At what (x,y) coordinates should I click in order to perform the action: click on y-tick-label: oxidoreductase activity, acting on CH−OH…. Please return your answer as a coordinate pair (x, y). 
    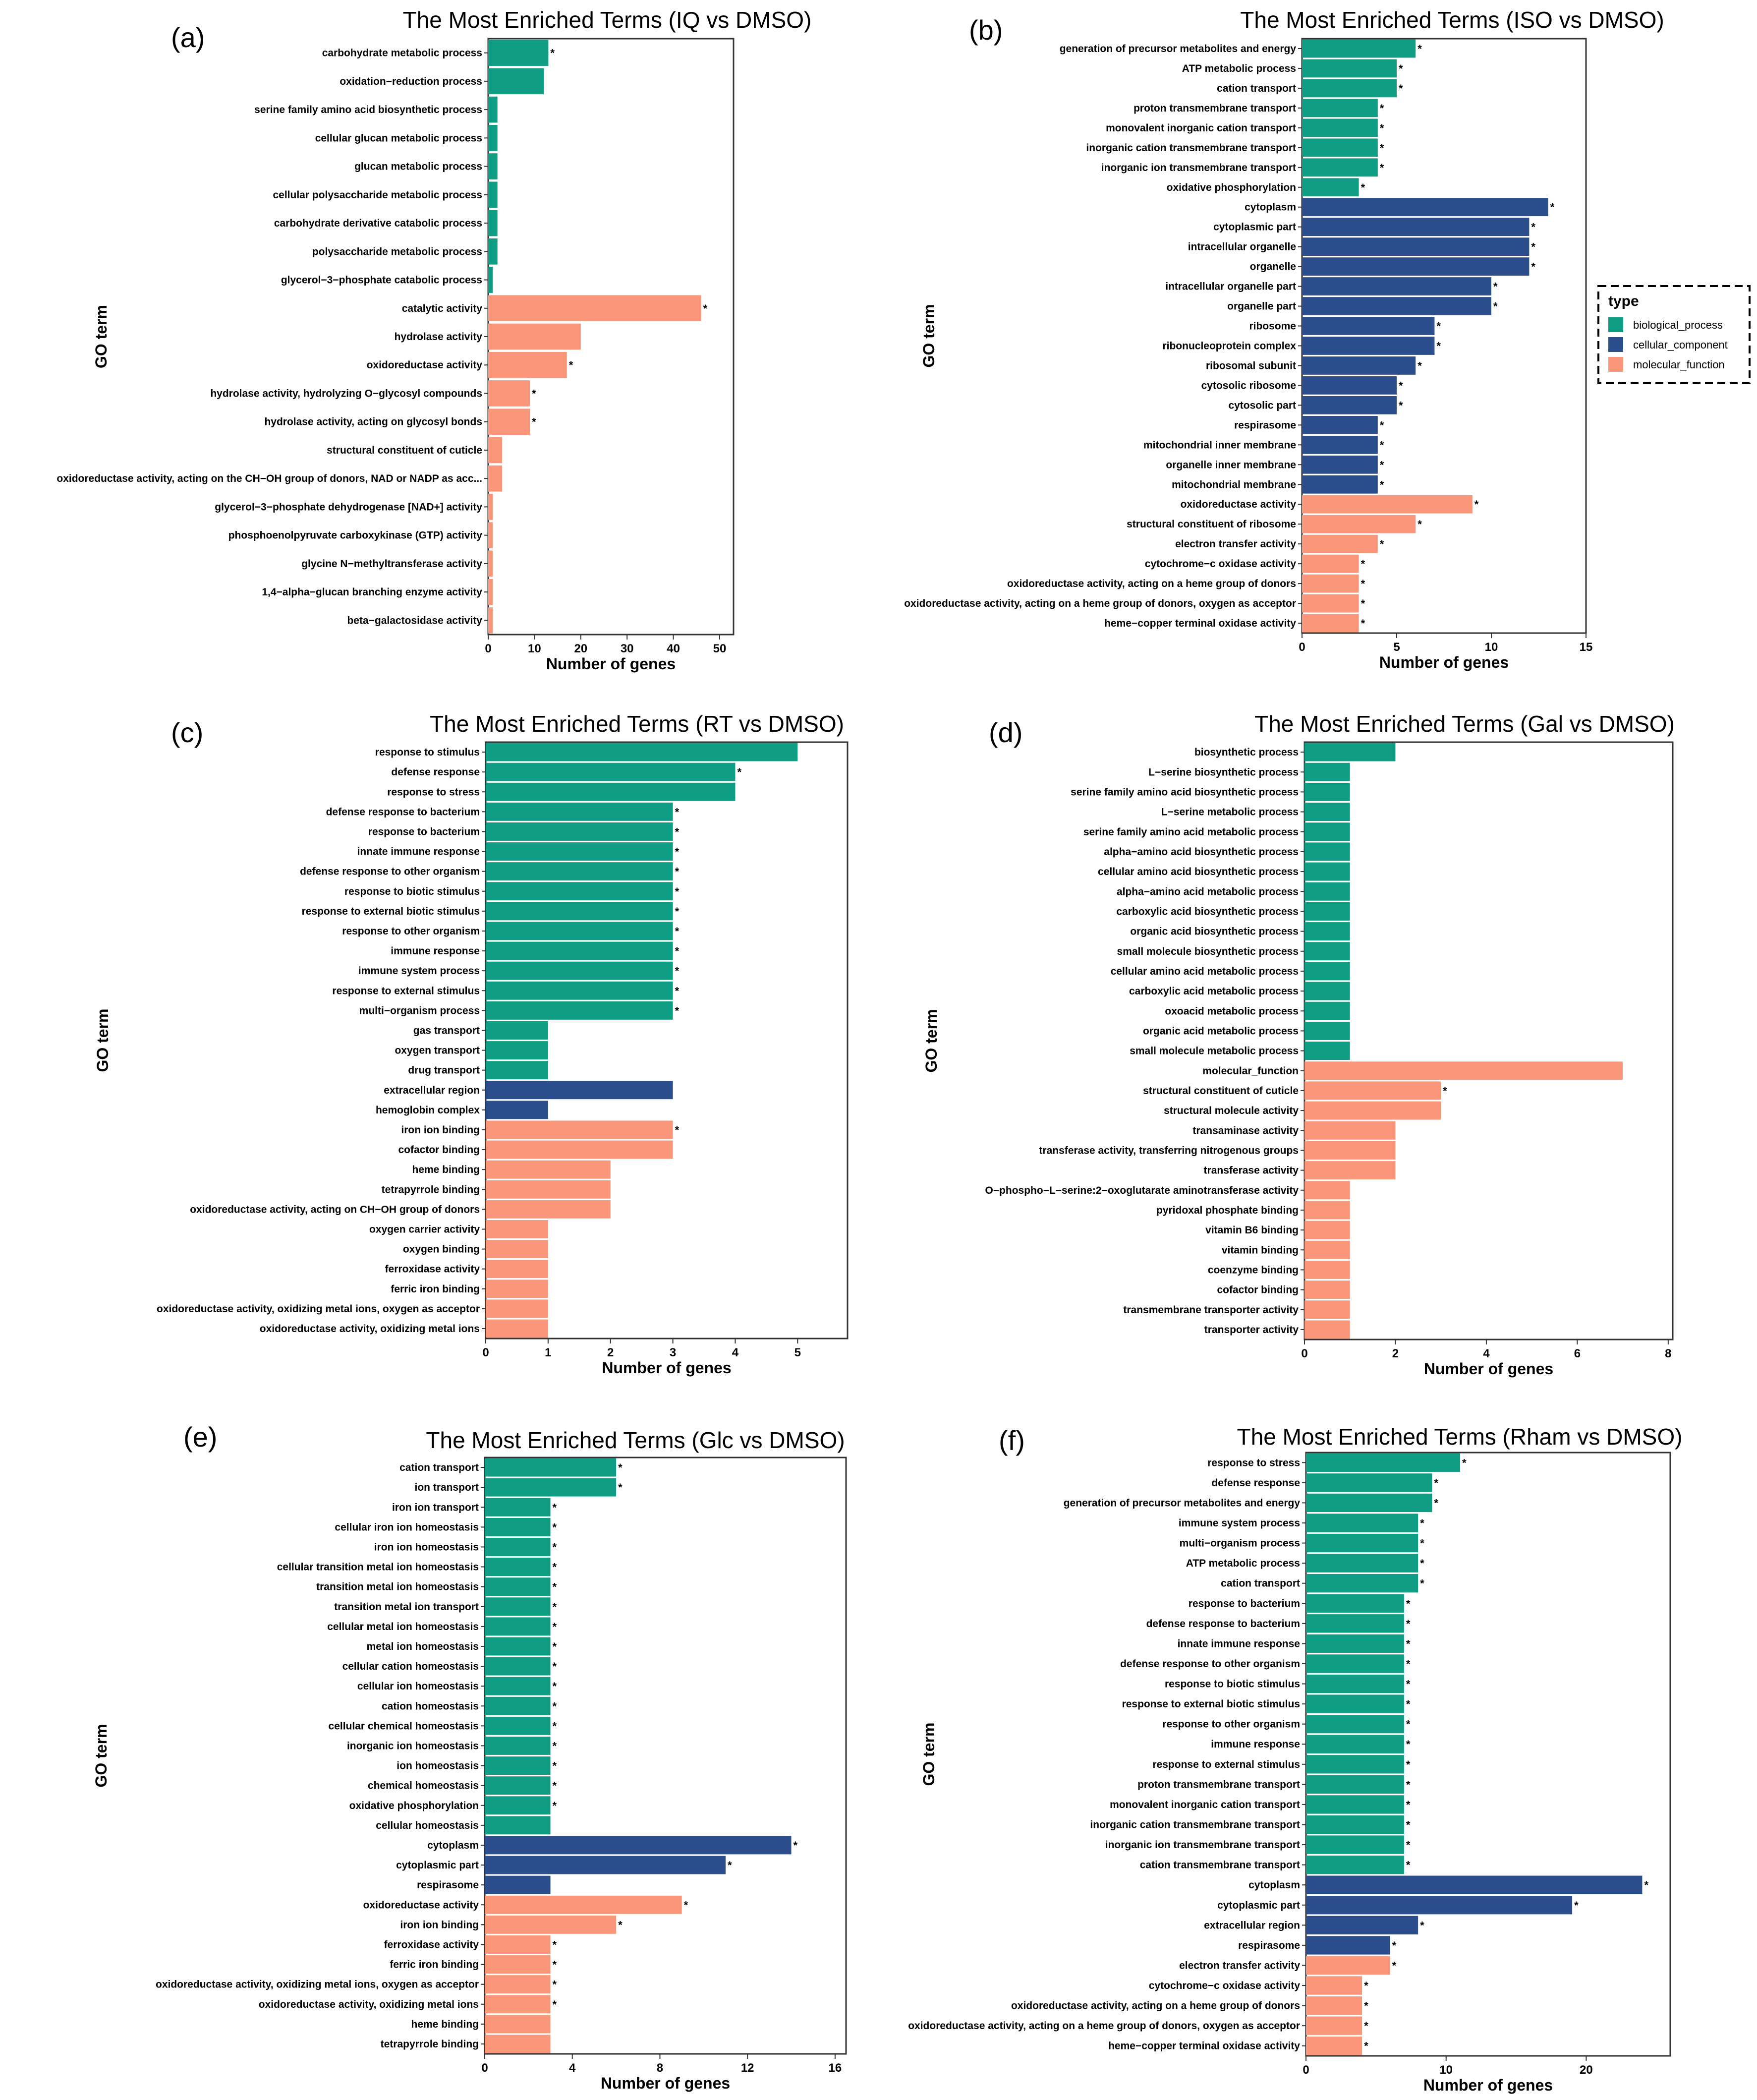
    Looking at the image, I should click on (335, 1209).